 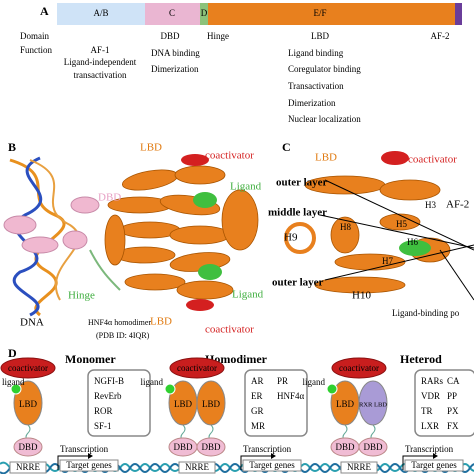 I want to click on nrre-box, so click(x=359, y=467).